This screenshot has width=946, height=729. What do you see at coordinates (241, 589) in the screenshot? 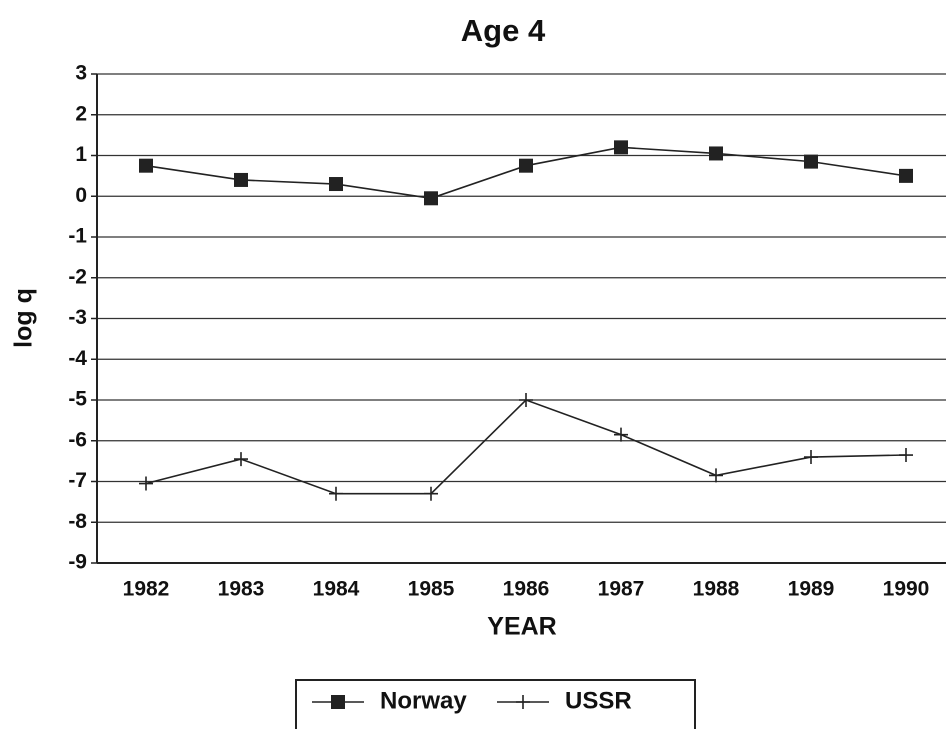
I see `x-tick-label: 1983` at bounding box center [241, 589].